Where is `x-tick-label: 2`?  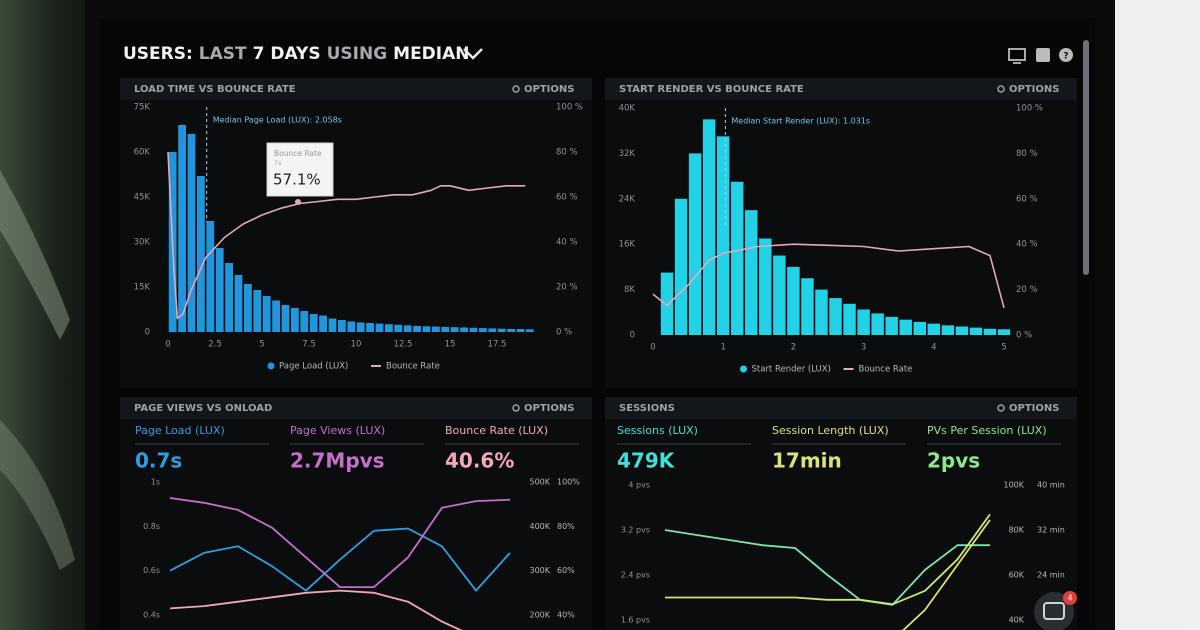
x-tick-label: 2 is located at coordinates (793, 348).